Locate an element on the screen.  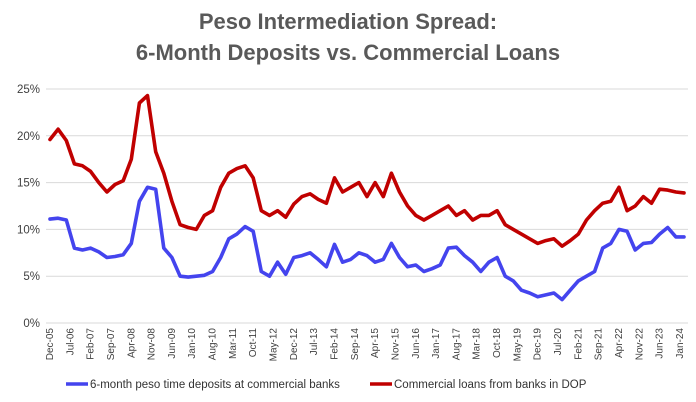
y-tick-label: 5% is located at coordinates (31, 277).